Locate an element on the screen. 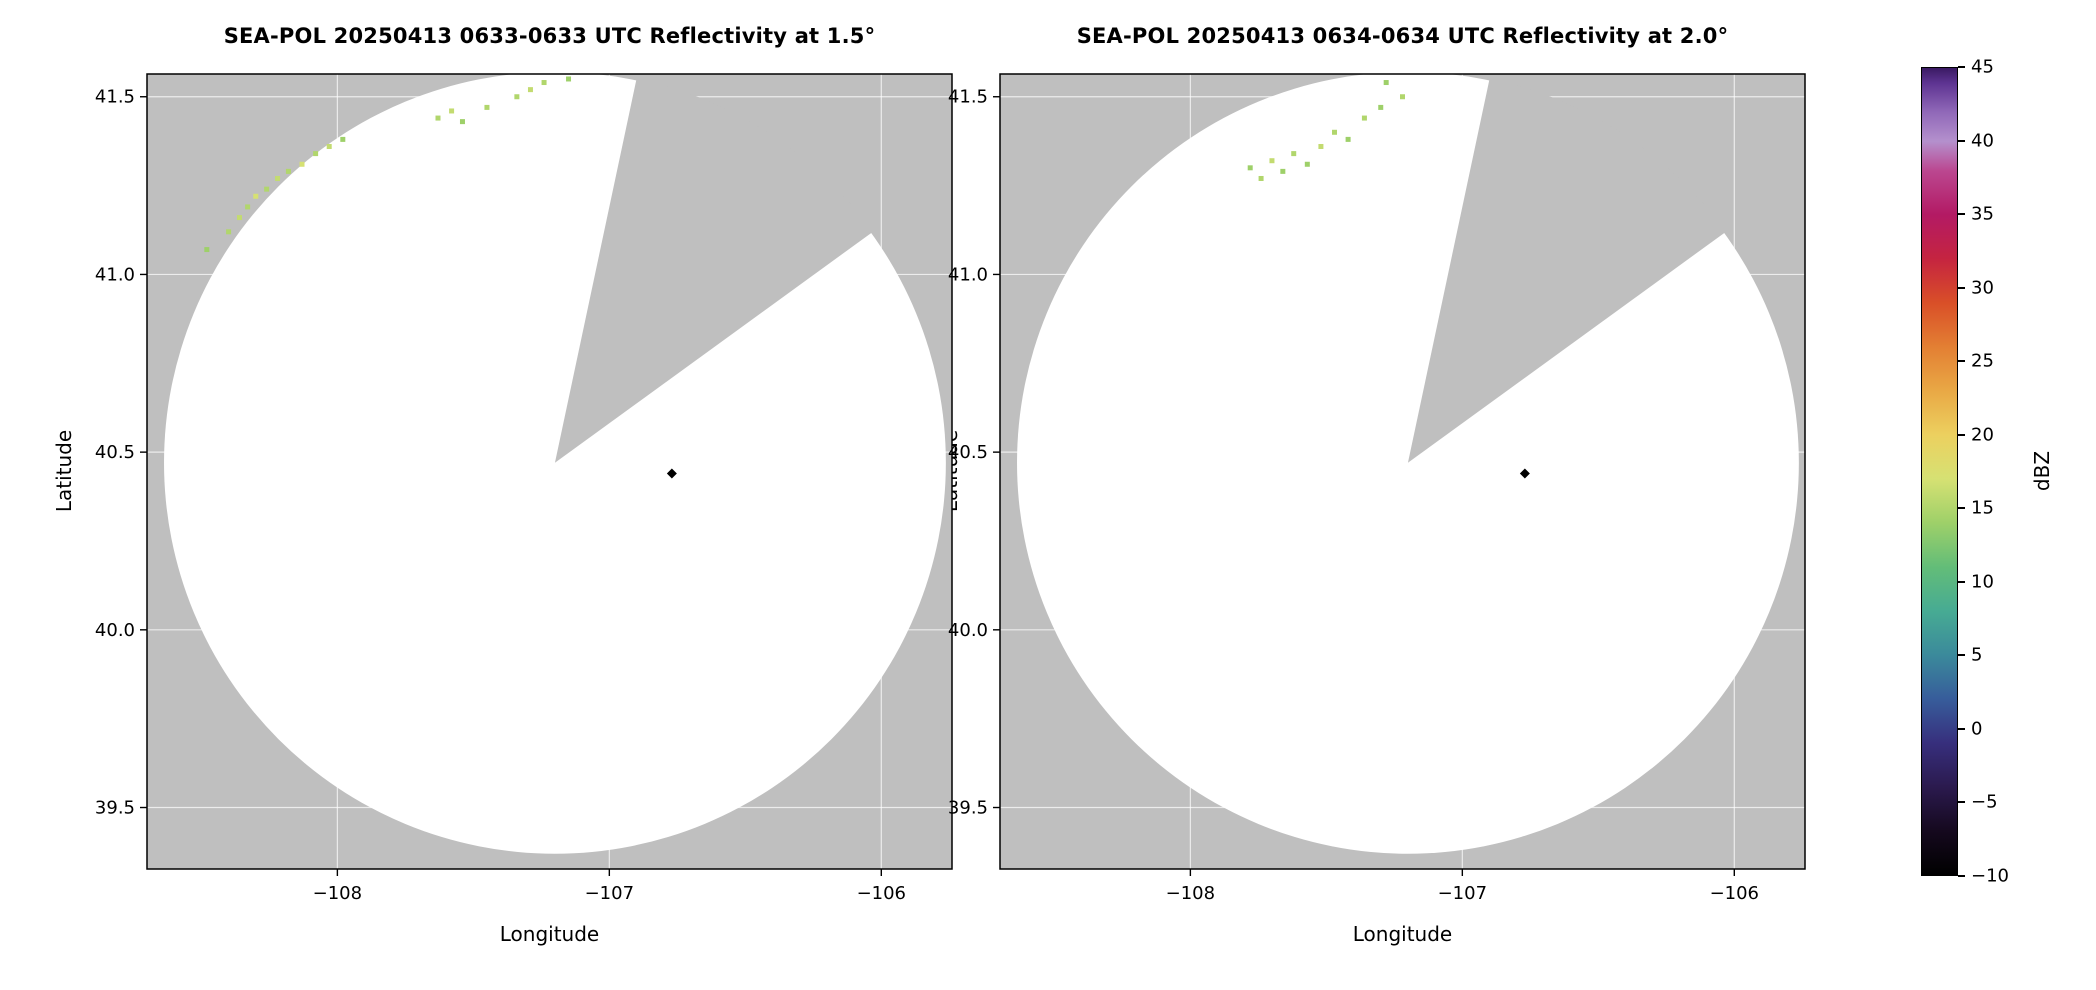 The height and width of the screenshot is (990, 2096). colorbar-tick-label: −5 is located at coordinates (1984, 802).